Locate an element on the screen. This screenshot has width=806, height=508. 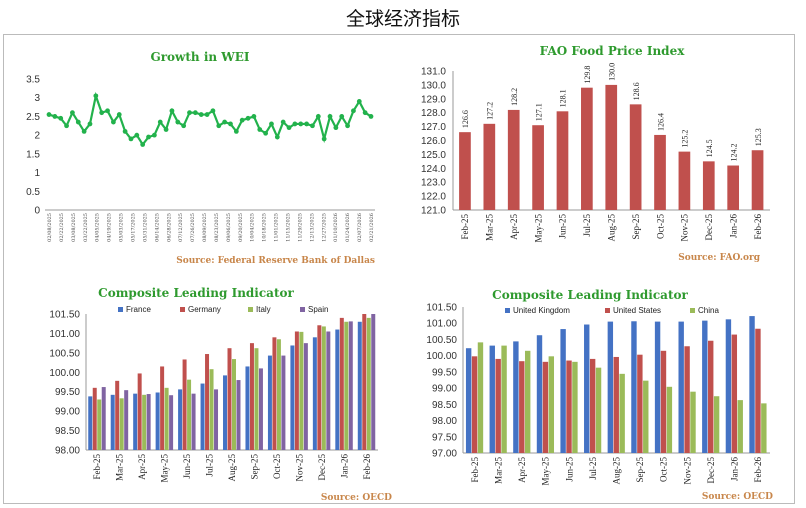
y-tick-label: 129.0 is located at coordinates (433, 99).